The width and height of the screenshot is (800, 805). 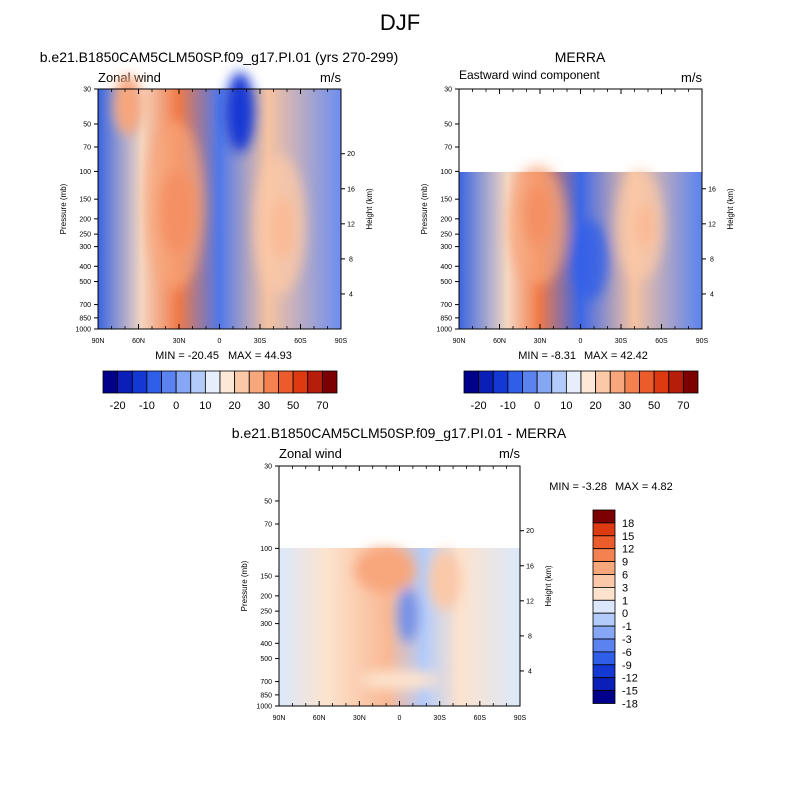 What do you see at coordinates (424, 208) in the screenshot?
I see `panel-merra-ylabel: Pressure (mb)` at bounding box center [424, 208].